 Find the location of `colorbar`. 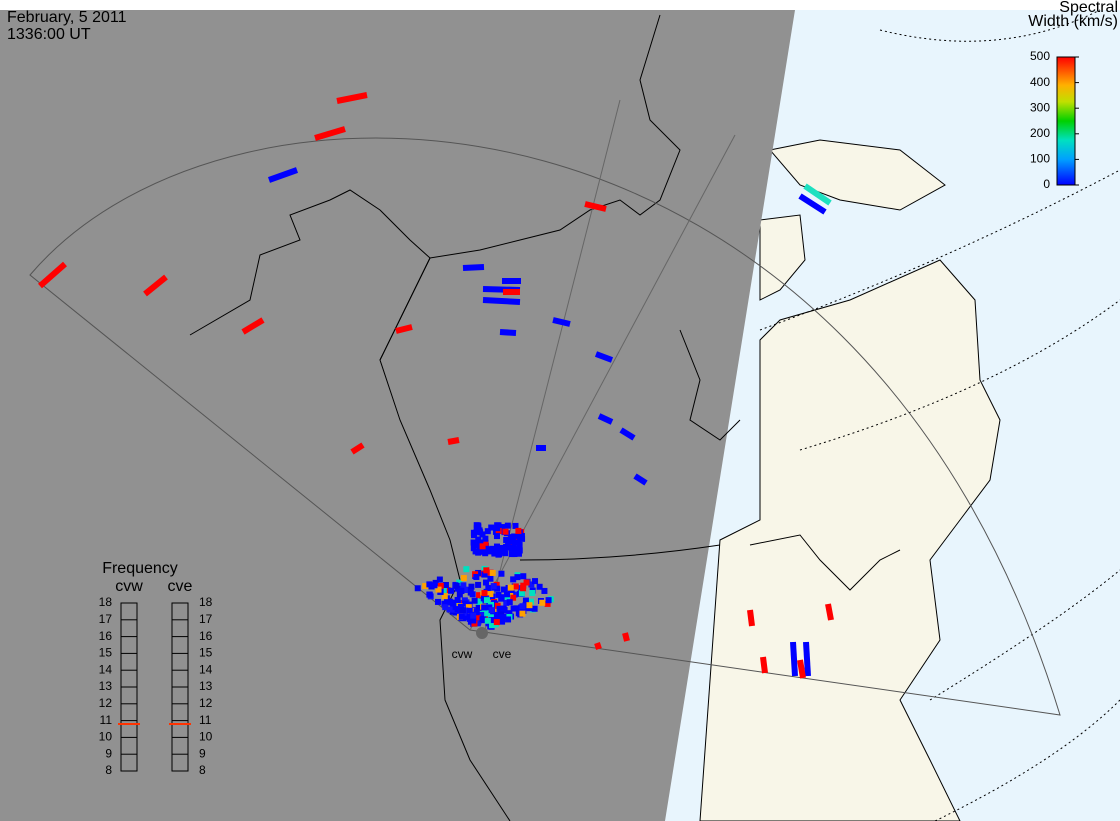

colorbar is located at coordinates (1066, 121).